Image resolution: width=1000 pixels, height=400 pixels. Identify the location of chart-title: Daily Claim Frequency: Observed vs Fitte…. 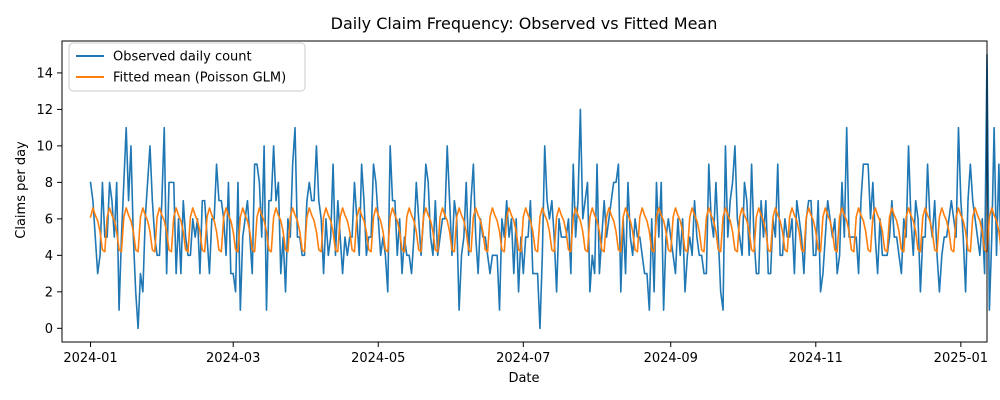
(524, 23).